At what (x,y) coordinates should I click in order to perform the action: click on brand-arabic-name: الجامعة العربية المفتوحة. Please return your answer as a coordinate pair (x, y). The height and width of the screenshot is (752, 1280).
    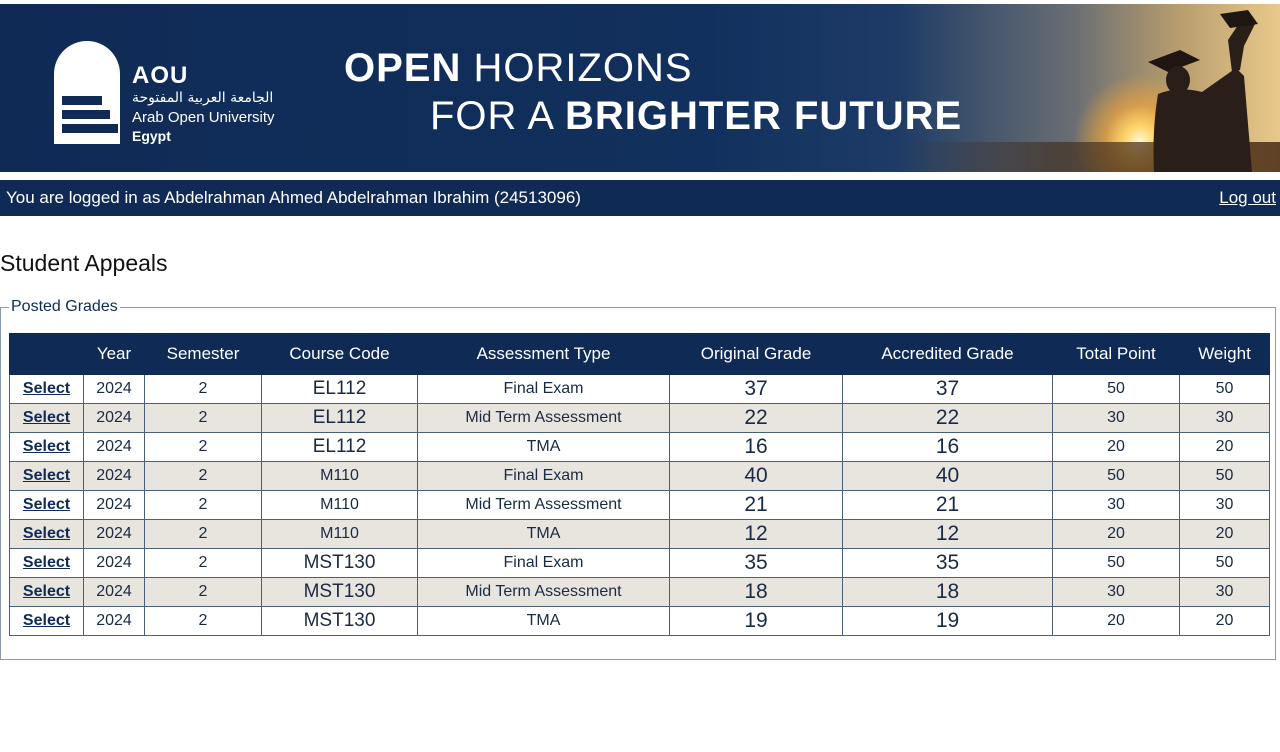
    Looking at the image, I should click on (203, 98).